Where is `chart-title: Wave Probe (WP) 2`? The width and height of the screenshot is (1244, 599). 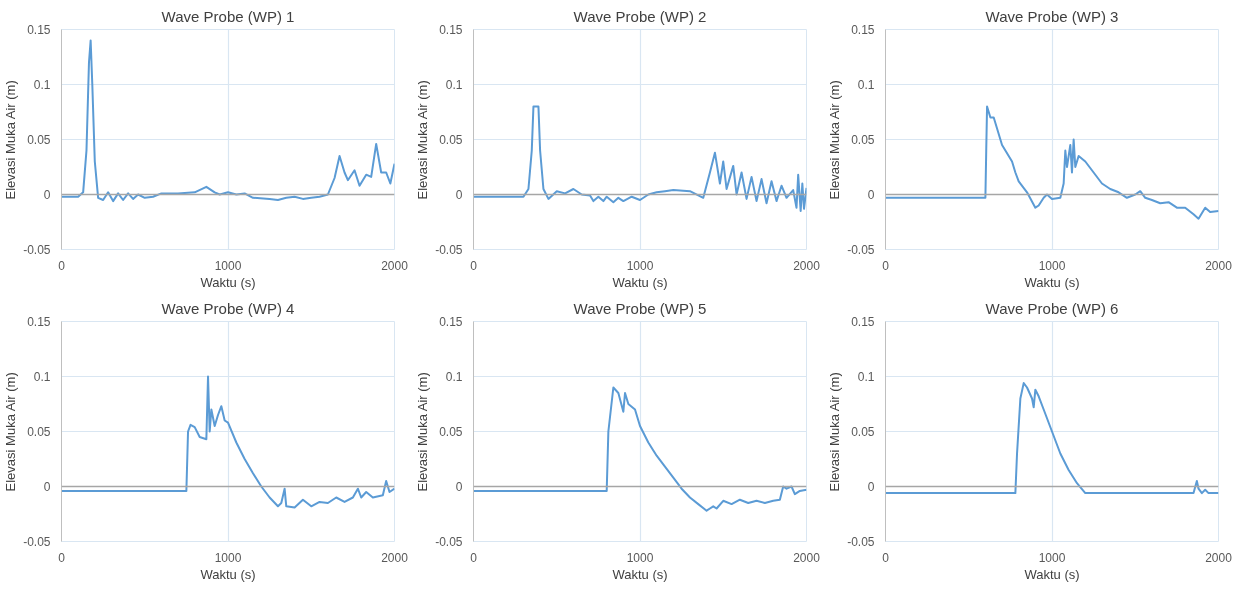 chart-title: Wave Probe (WP) 2 is located at coordinates (640, 16).